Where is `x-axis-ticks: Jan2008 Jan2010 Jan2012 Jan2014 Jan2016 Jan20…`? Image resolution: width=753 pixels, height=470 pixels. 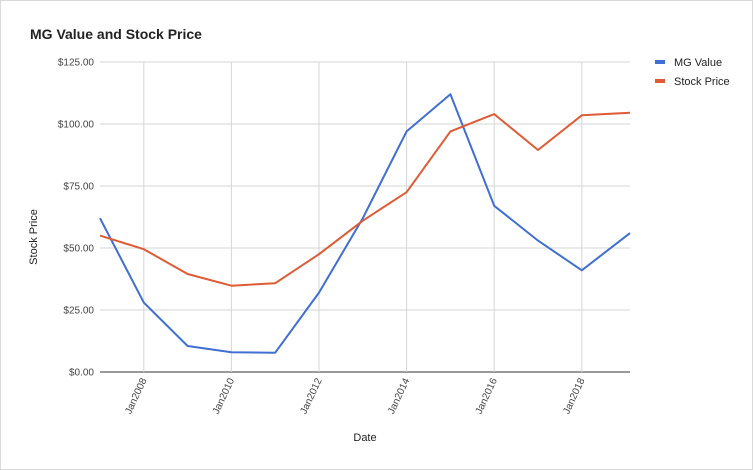 x-axis-ticks: Jan2008 Jan2010 Jan2012 Jan2014 Jan2016 Jan20… is located at coordinates (355, 396).